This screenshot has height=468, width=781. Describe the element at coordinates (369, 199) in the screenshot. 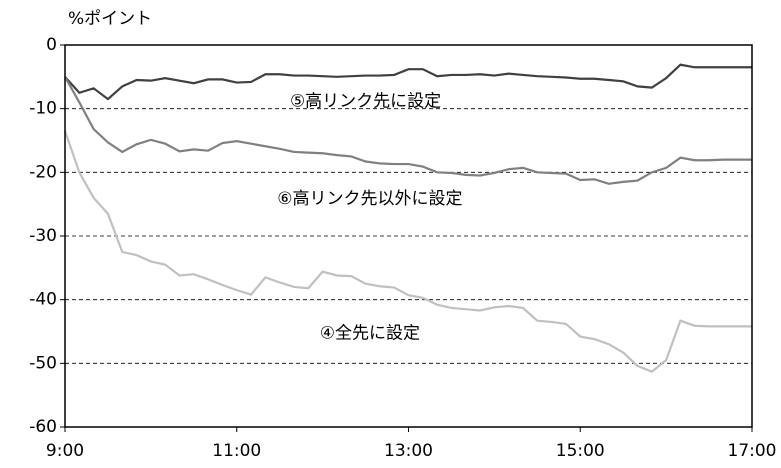

I see `series-label: ⑥高リンク先以外に設定` at that location.